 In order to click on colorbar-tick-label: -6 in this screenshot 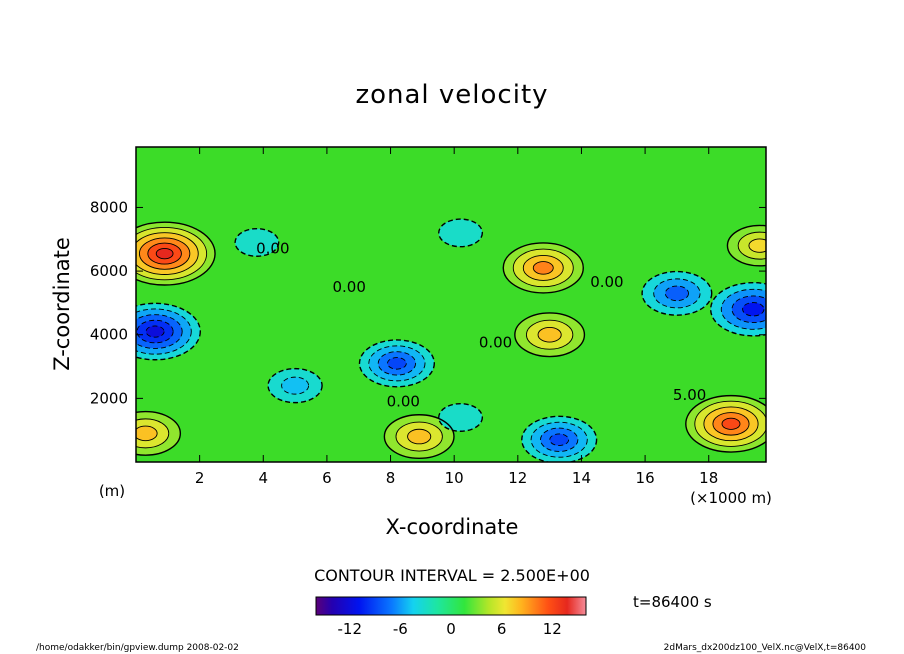, I will do `click(400, 629)`.